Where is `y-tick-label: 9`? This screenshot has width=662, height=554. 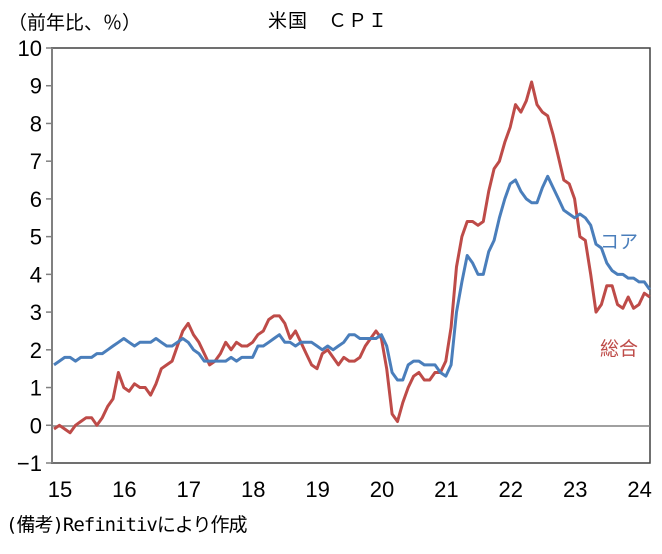
y-tick-label: 9 is located at coordinates (36, 86).